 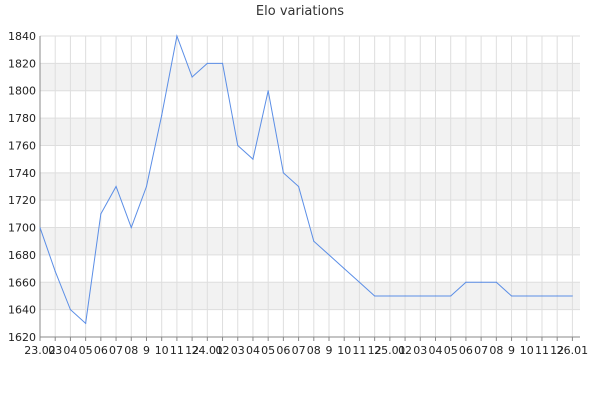 I want to click on y-tick-label: 1660, so click(x=22, y=282).